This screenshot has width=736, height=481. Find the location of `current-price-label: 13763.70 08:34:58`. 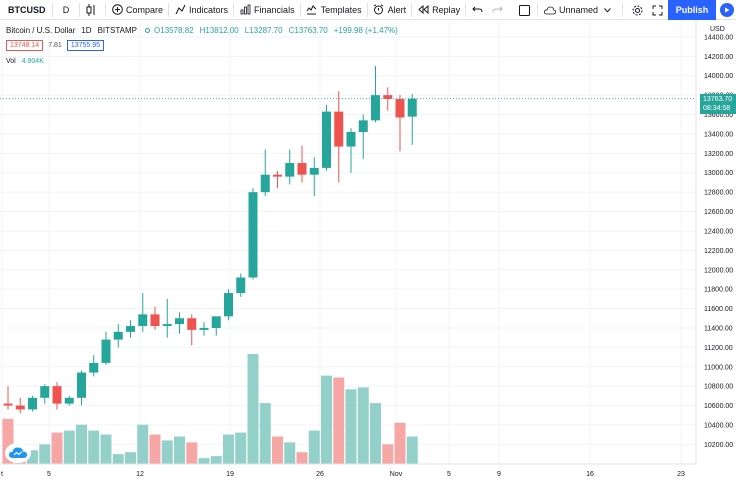

current-price-label: 13763.70 08:34:58 is located at coordinates (718, 103).